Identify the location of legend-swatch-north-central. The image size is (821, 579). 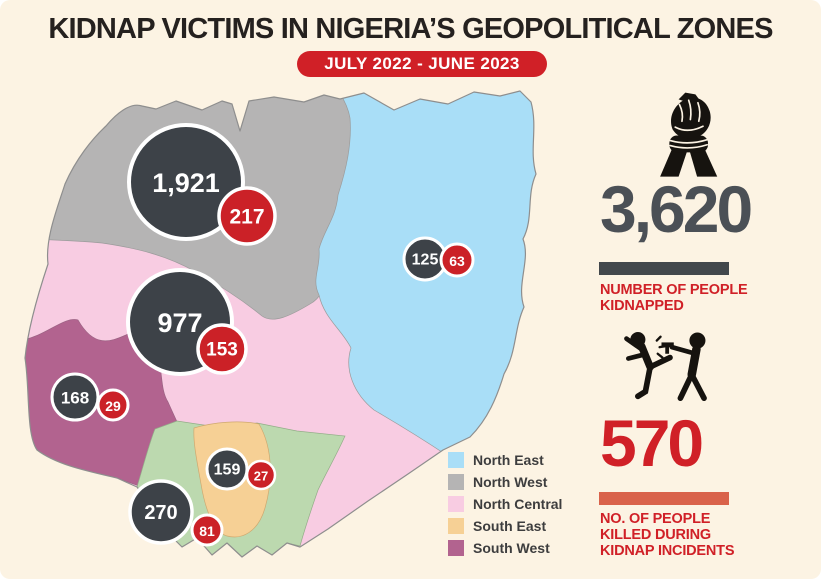
(456, 504).